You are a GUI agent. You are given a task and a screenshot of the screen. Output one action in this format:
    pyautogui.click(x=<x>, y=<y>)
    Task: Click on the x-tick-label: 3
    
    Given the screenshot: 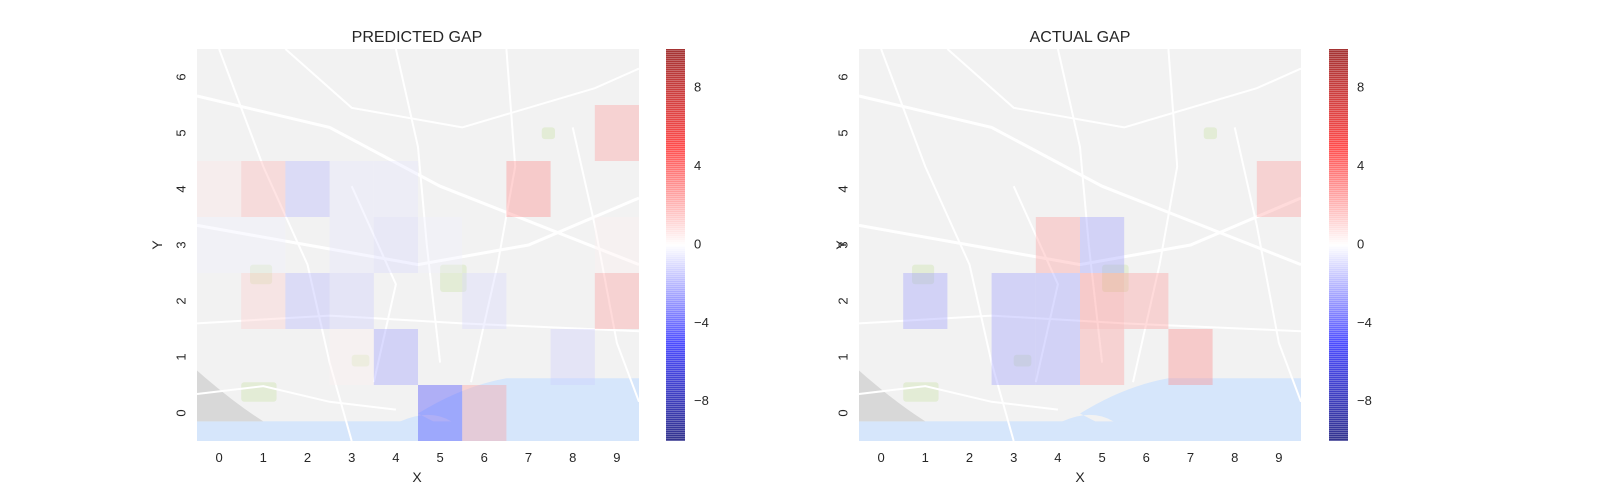 What is the action you would take?
    pyautogui.click(x=1013, y=457)
    